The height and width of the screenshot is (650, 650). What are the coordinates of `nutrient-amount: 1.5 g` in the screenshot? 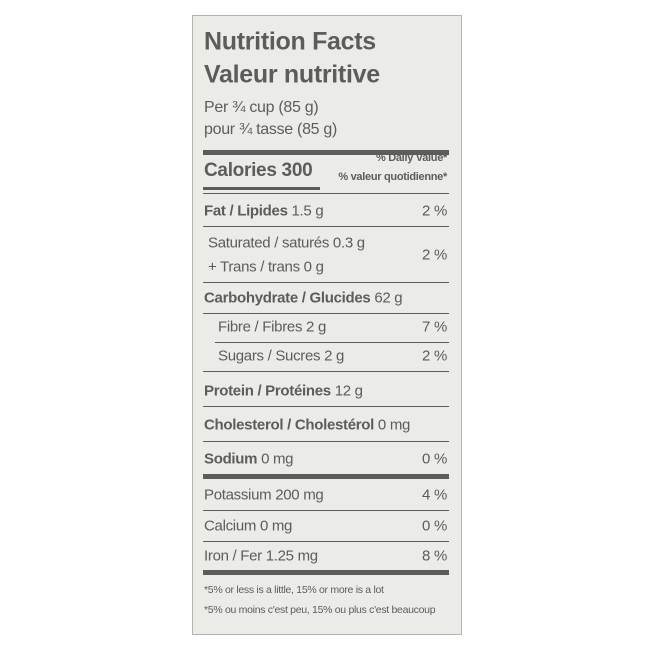 It's located at (307, 211).